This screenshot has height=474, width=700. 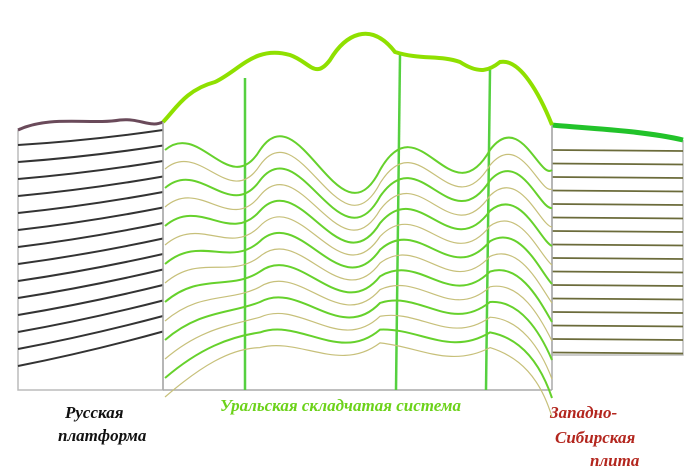 What do you see at coordinates (341, 405) in the screenshot?
I see `label-center: Уральская складчатая система` at bounding box center [341, 405].